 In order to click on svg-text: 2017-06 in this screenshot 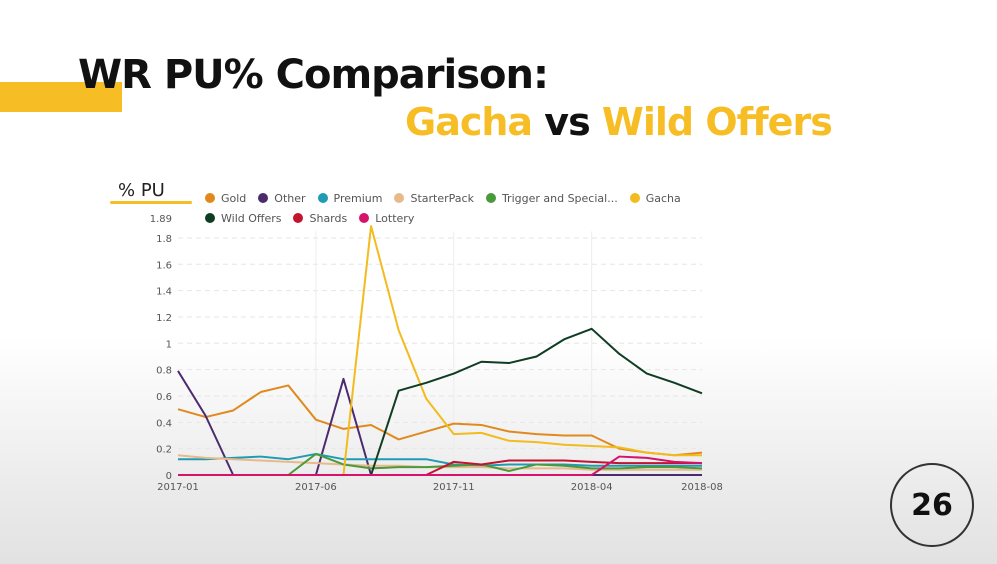, I will do `click(316, 487)`.